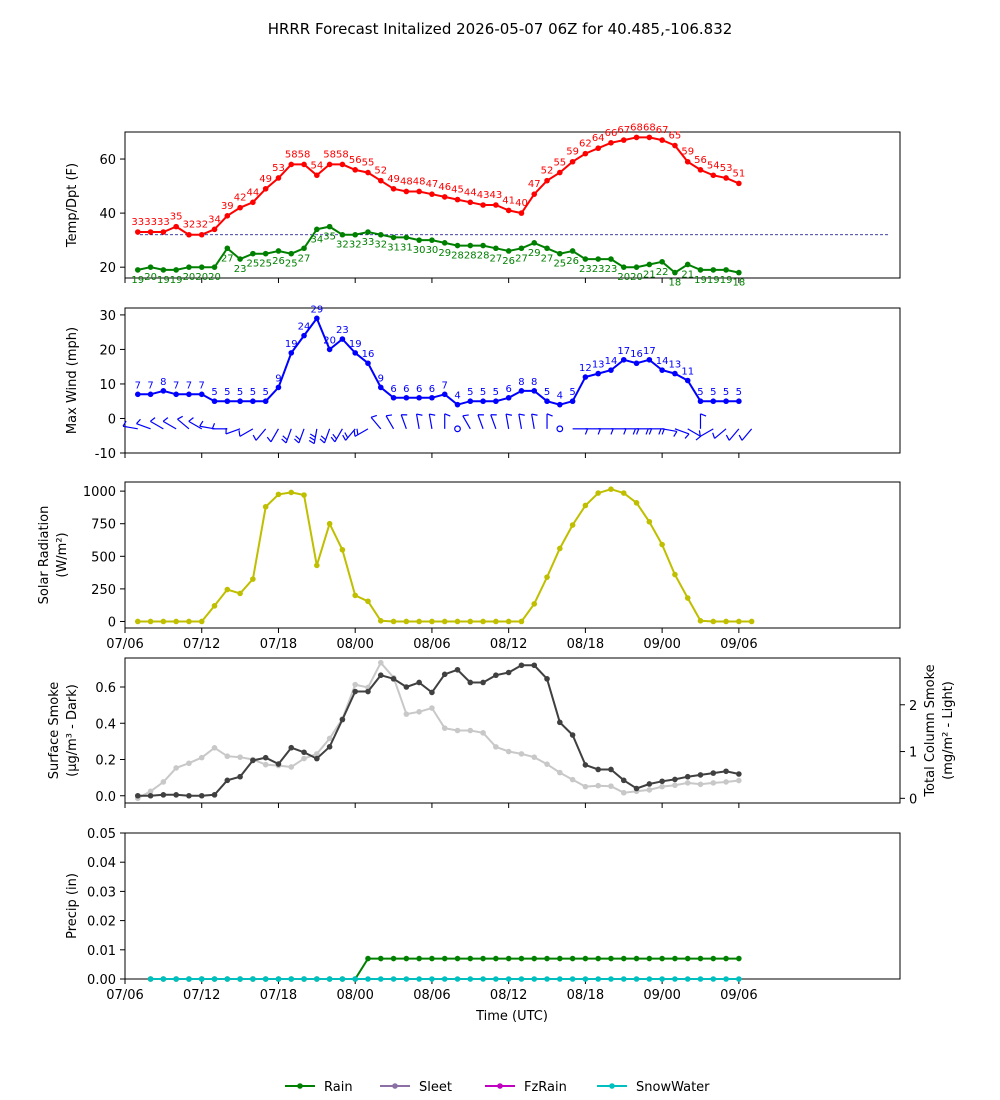 The image size is (1000, 1100). I want to click on data-label: 34, so click(214, 219).